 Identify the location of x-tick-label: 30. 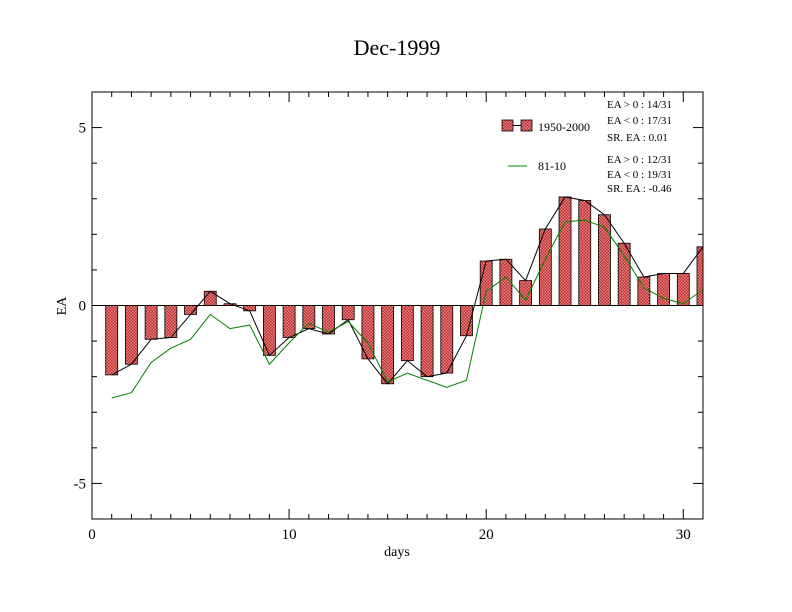
(683, 535).